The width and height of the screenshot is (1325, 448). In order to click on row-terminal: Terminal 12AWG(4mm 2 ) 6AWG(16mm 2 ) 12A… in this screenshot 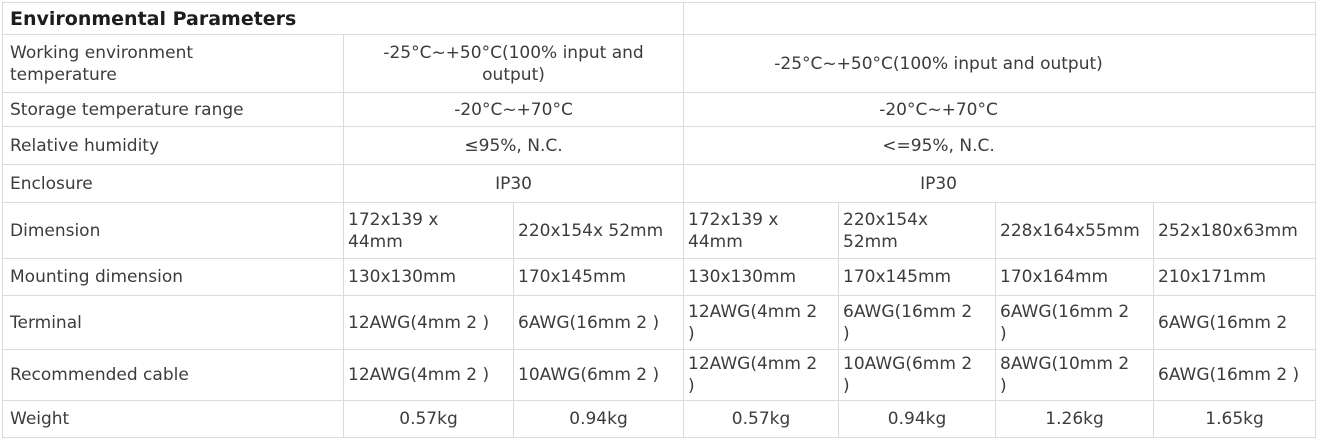, I will do `click(659, 322)`.